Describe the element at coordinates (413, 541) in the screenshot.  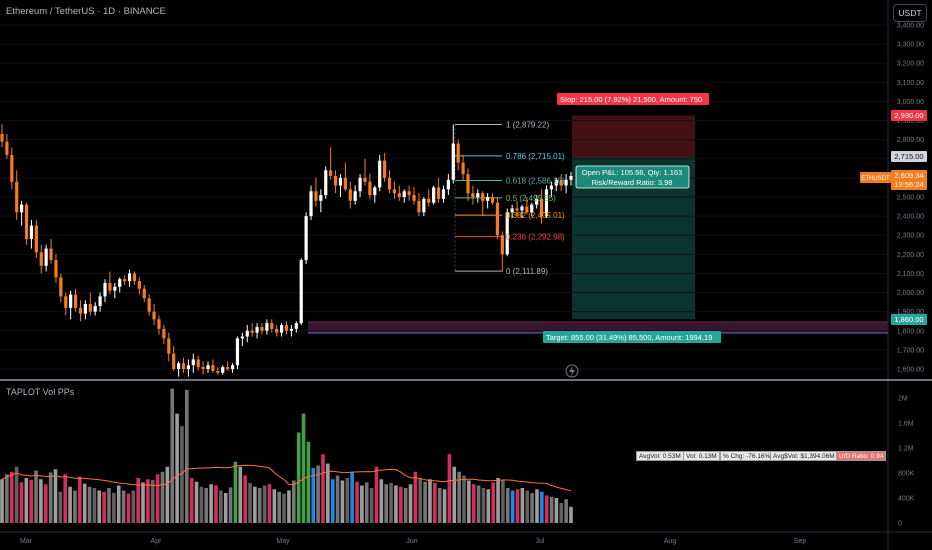
I see `time-axis: Mar Apr May Jun Jul Aug Sep` at that location.